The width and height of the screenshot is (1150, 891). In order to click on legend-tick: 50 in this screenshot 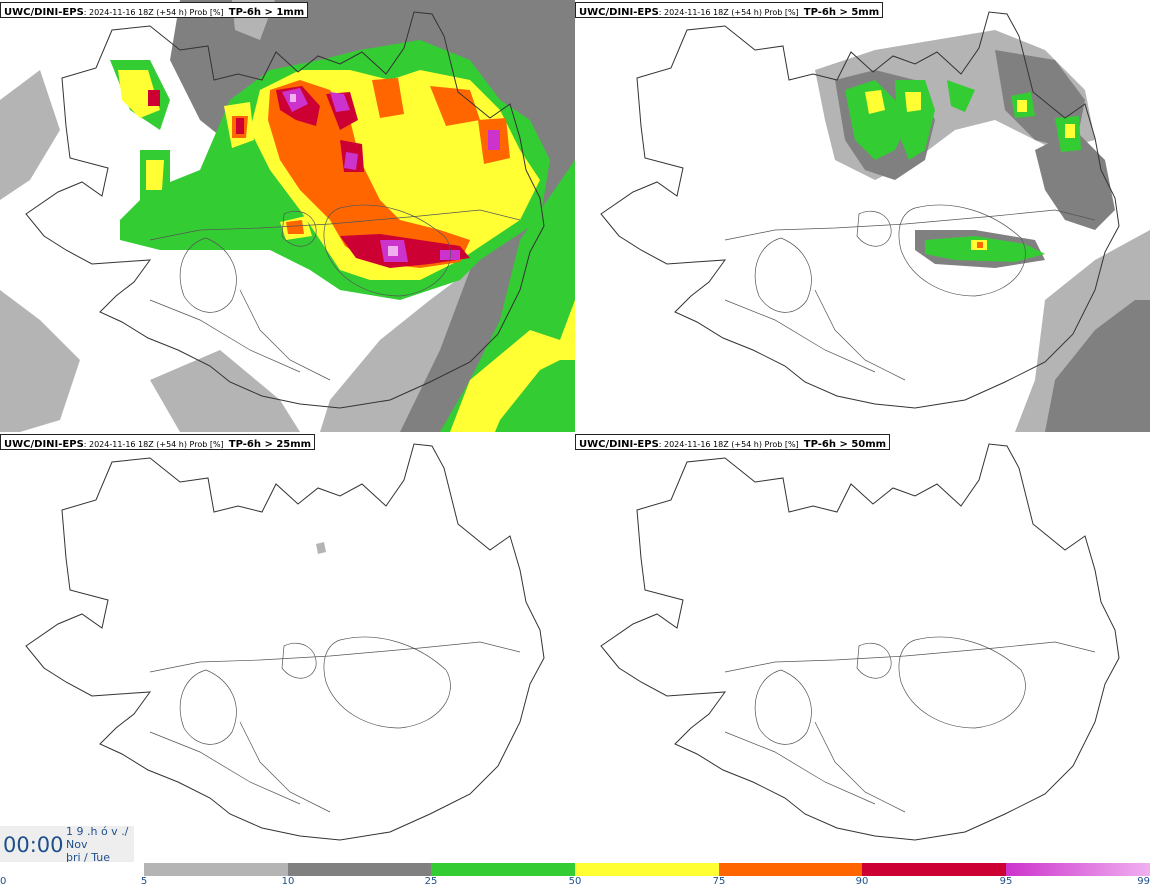, I will do `click(575, 881)`.